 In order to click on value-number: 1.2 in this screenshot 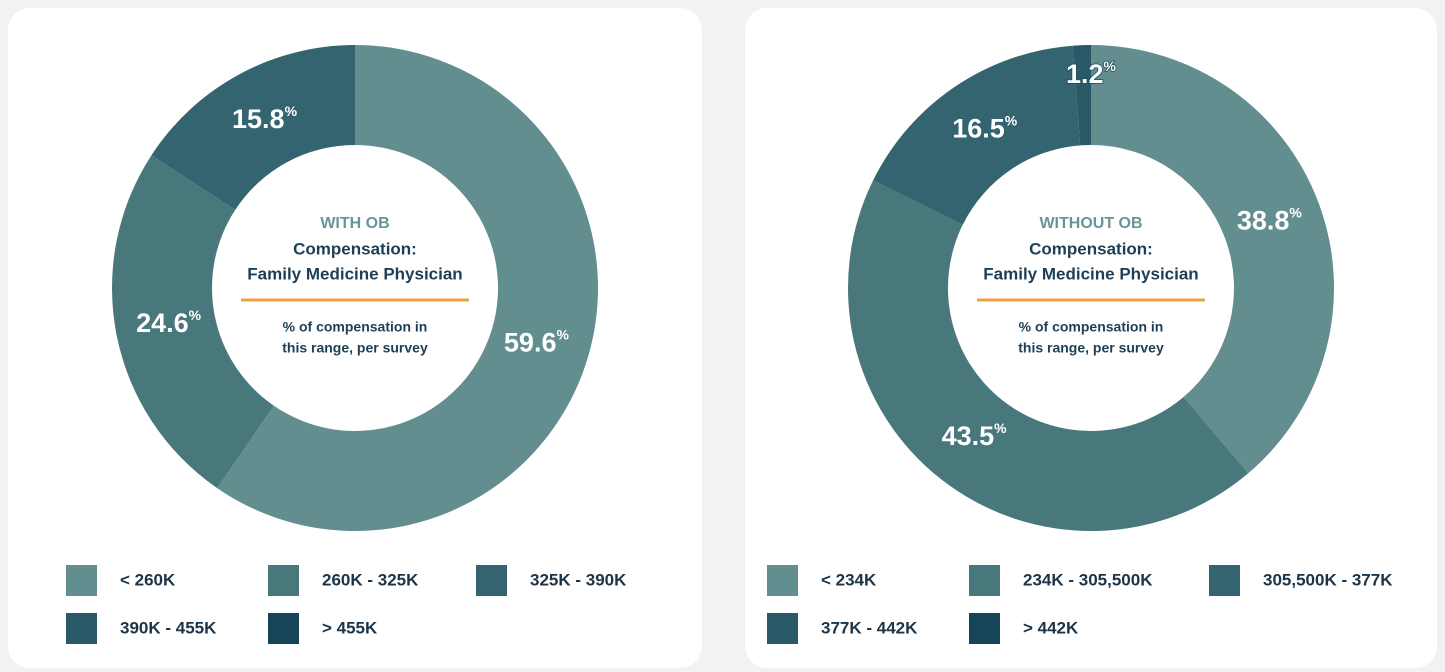, I will do `click(1085, 74)`.